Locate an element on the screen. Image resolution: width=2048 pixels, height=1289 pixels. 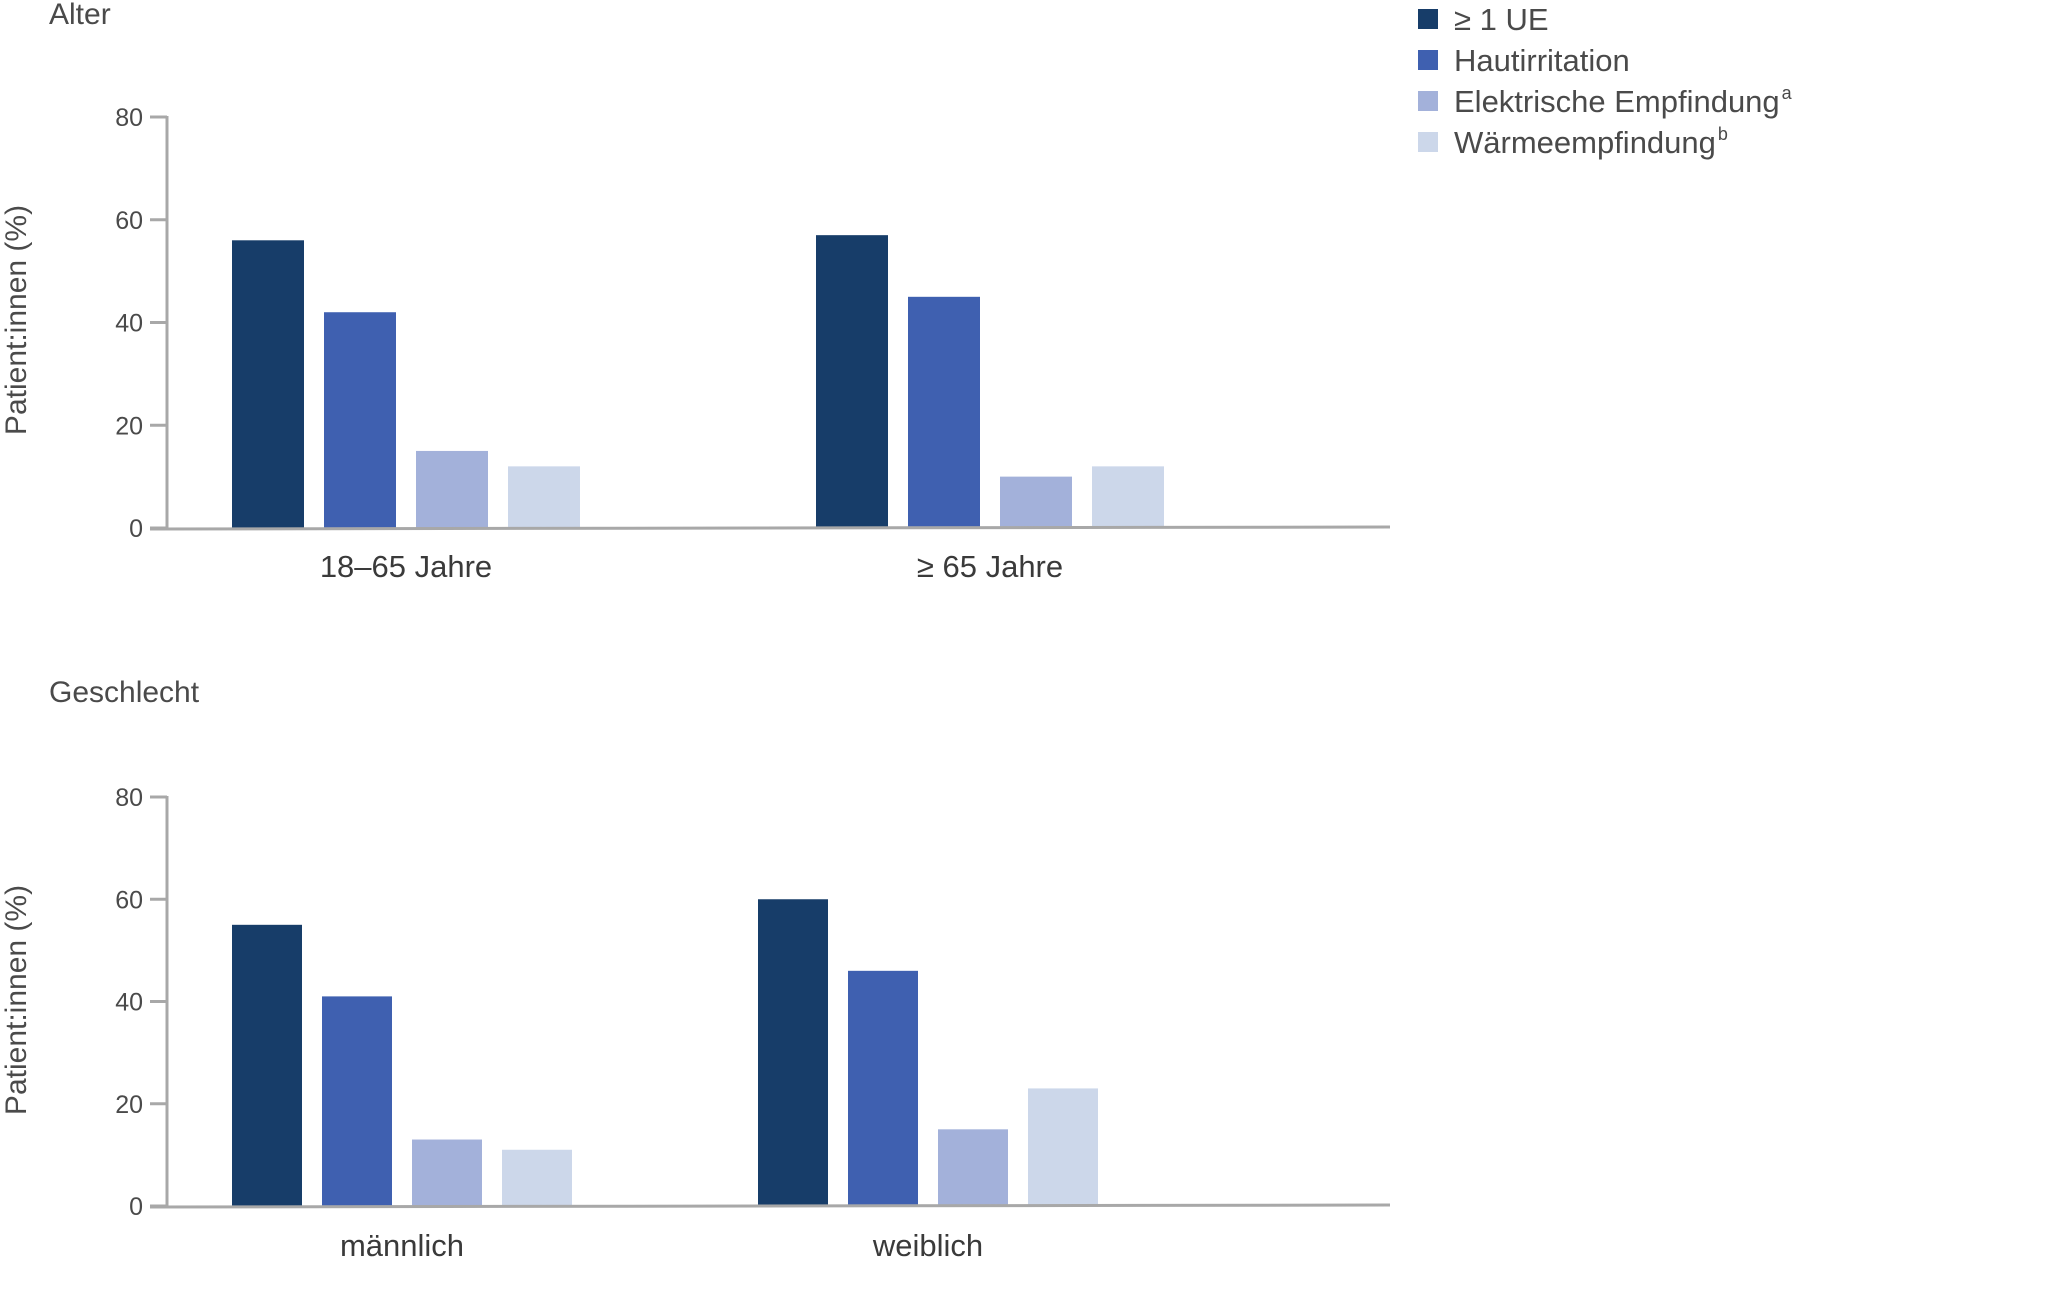
category-label: weiblich is located at coordinates (927, 1245).